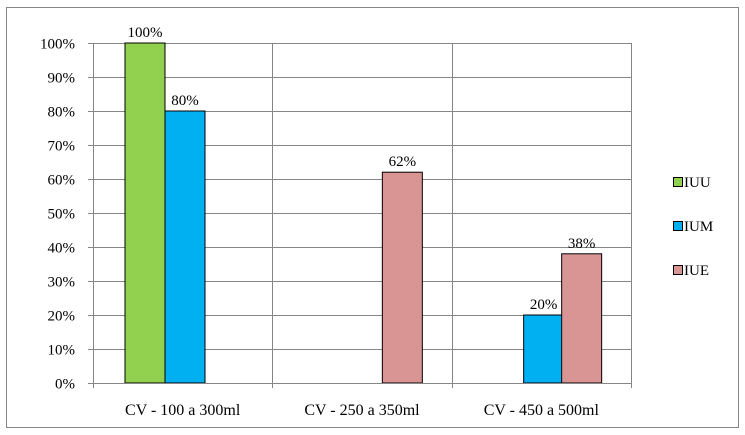 The height and width of the screenshot is (435, 745). I want to click on y-tick-label: 80%, so click(62, 113).